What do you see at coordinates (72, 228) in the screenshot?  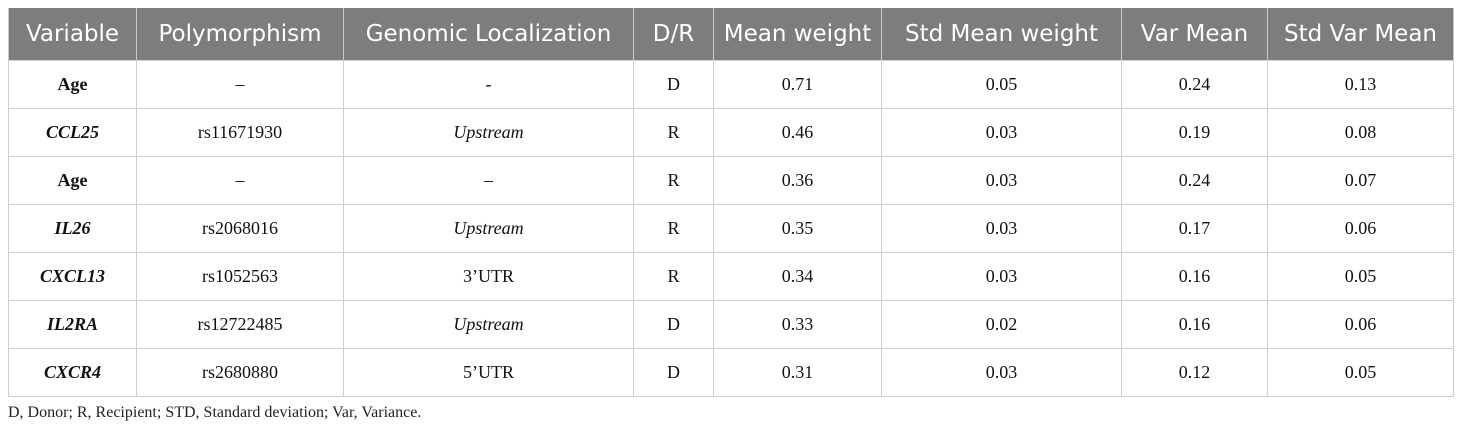 I see `cell-variable: IL26` at bounding box center [72, 228].